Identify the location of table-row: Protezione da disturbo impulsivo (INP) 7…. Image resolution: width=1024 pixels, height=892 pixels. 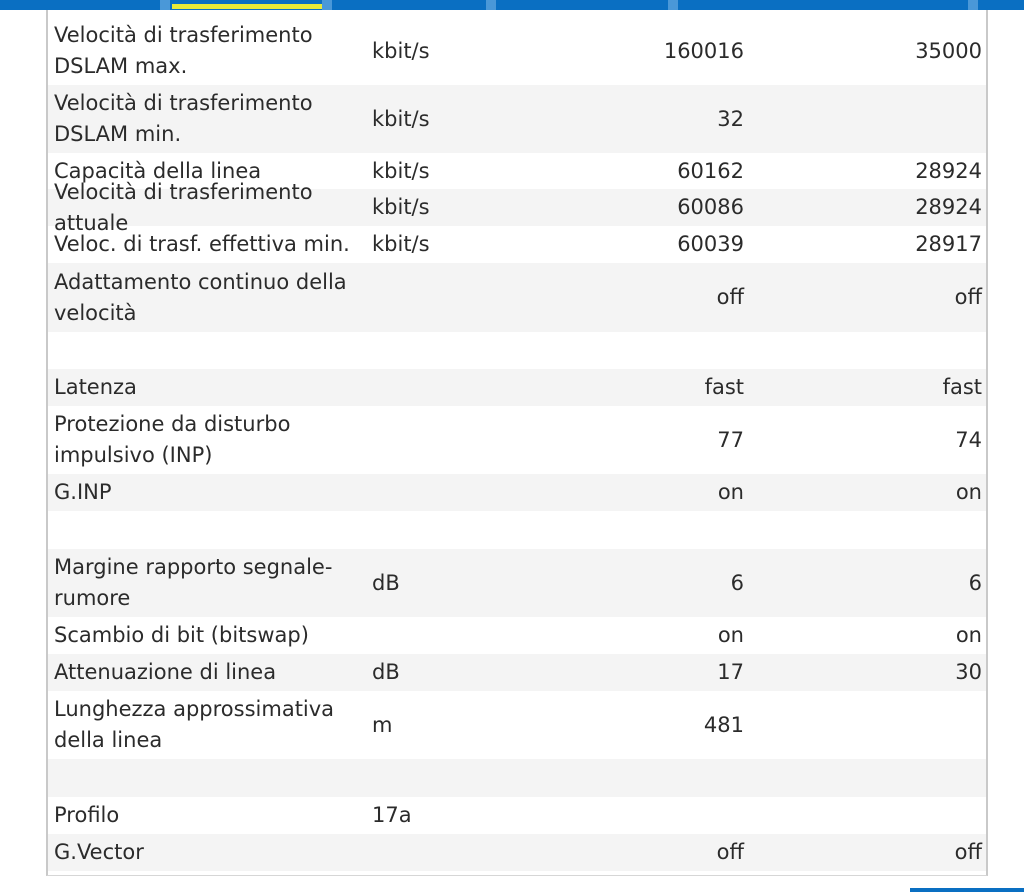
(517, 440).